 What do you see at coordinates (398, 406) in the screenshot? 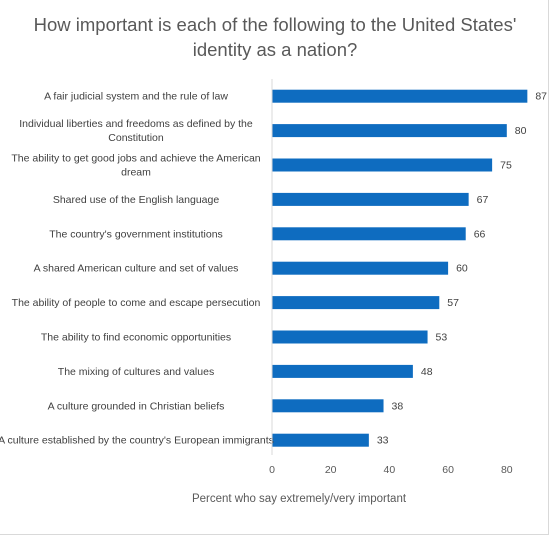
I see `data-label: 38` at bounding box center [398, 406].